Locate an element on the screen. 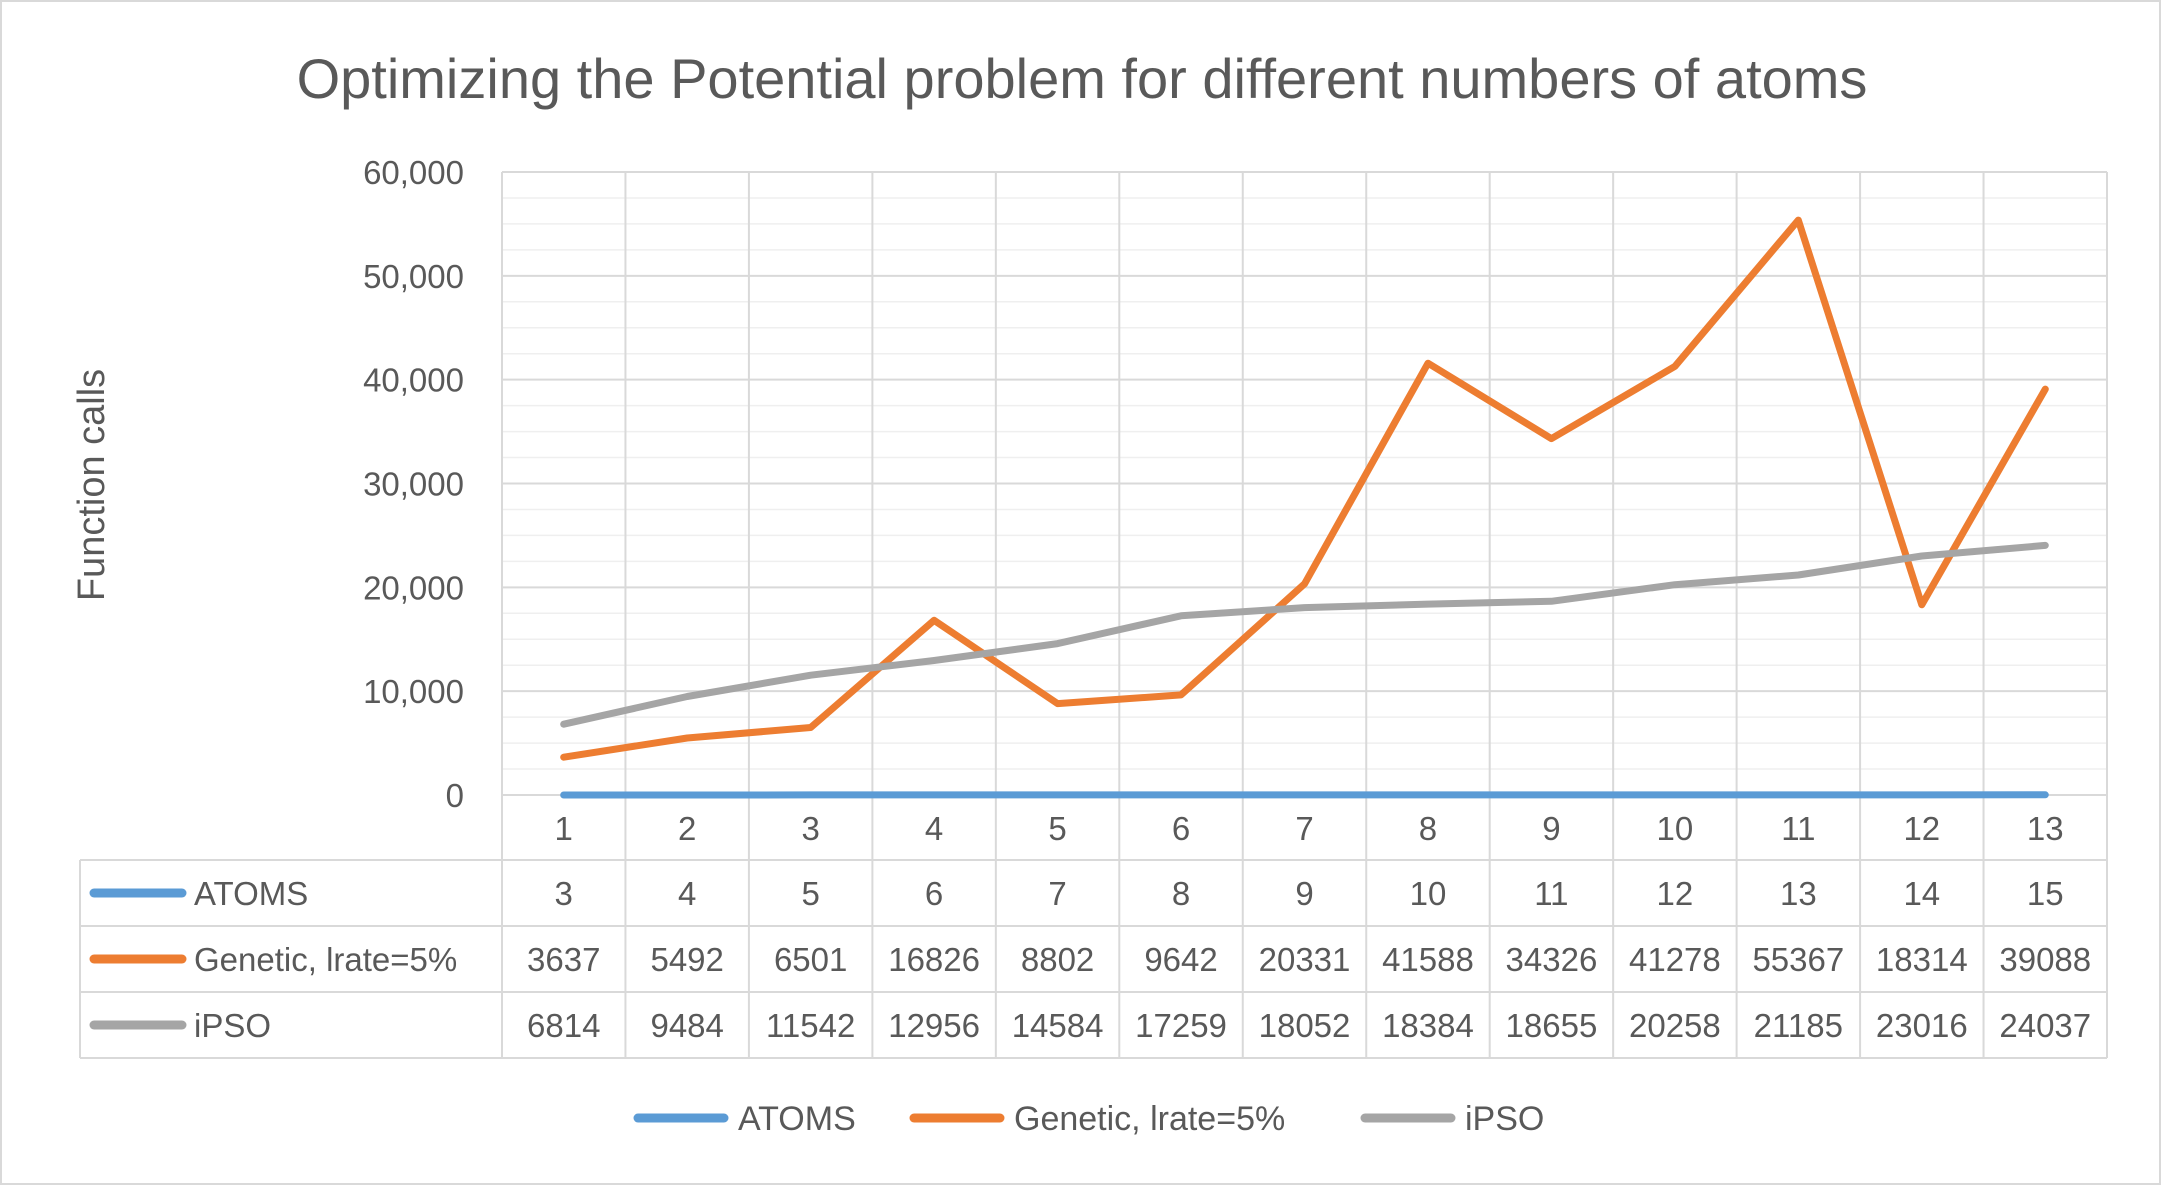 The width and height of the screenshot is (2161, 1188). table-series-name: Genetic, lrate=5% is located at coordinates (325, 959).